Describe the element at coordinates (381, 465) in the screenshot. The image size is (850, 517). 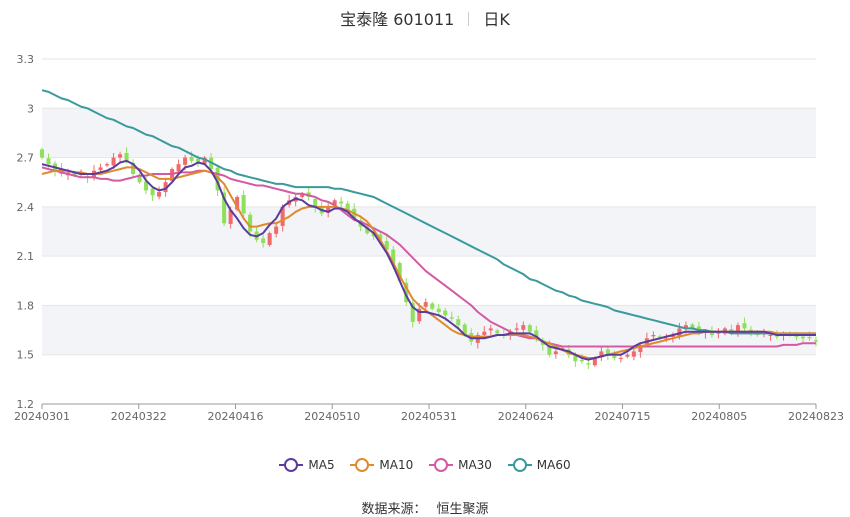
I see `legend-item-ma10: MA10` at that location.